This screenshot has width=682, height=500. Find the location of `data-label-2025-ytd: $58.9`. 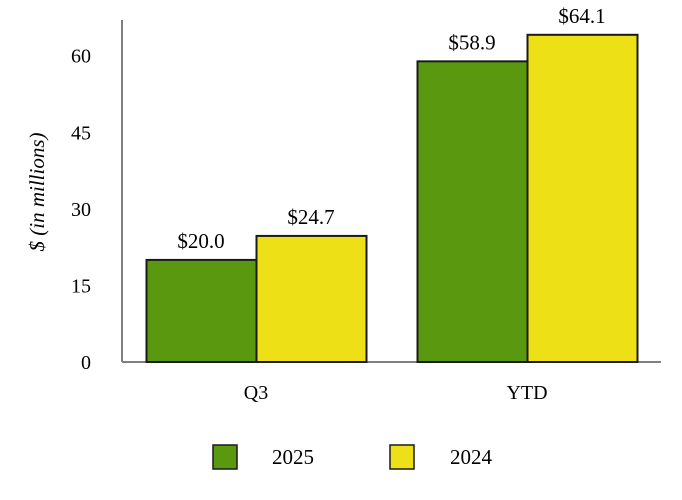

data-label-2025-ytd: $58.9 is located at coordinates (471, 42).